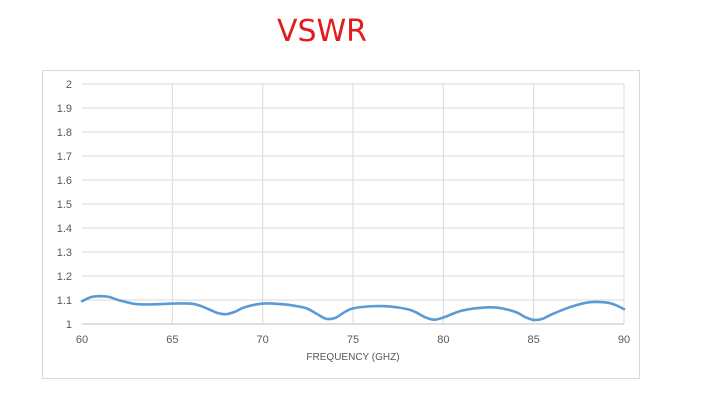 The height and width of the screenshot is (411, 702). I want to click on y-tick-label: 1.4, so click(64, 229).